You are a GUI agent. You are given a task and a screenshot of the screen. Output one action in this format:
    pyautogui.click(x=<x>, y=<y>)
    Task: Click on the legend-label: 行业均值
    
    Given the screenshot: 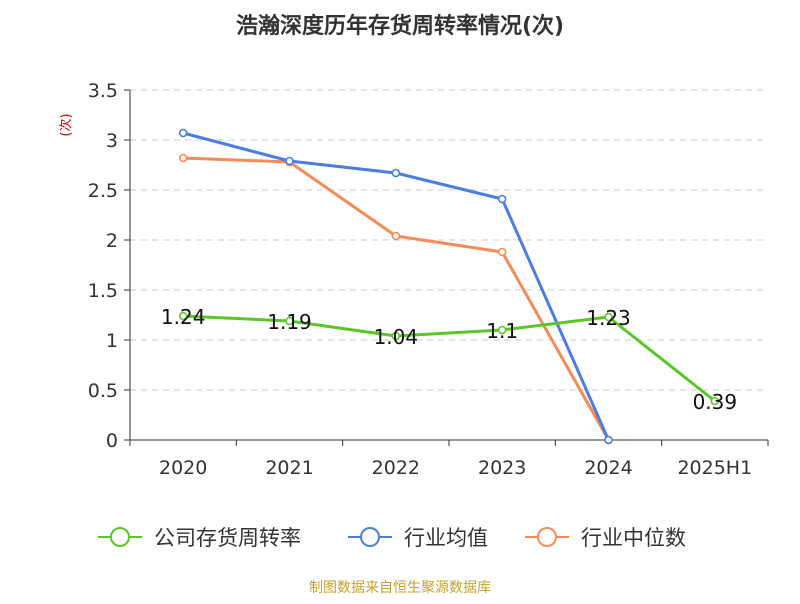 What is the action you would take?
    pyautogui.click(x=446, y=538)
    